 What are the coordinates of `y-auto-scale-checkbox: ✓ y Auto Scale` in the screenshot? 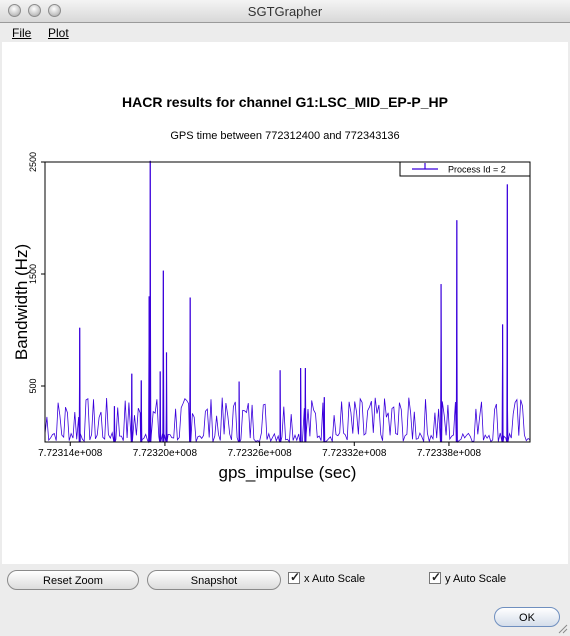 It's located at (468, 577).